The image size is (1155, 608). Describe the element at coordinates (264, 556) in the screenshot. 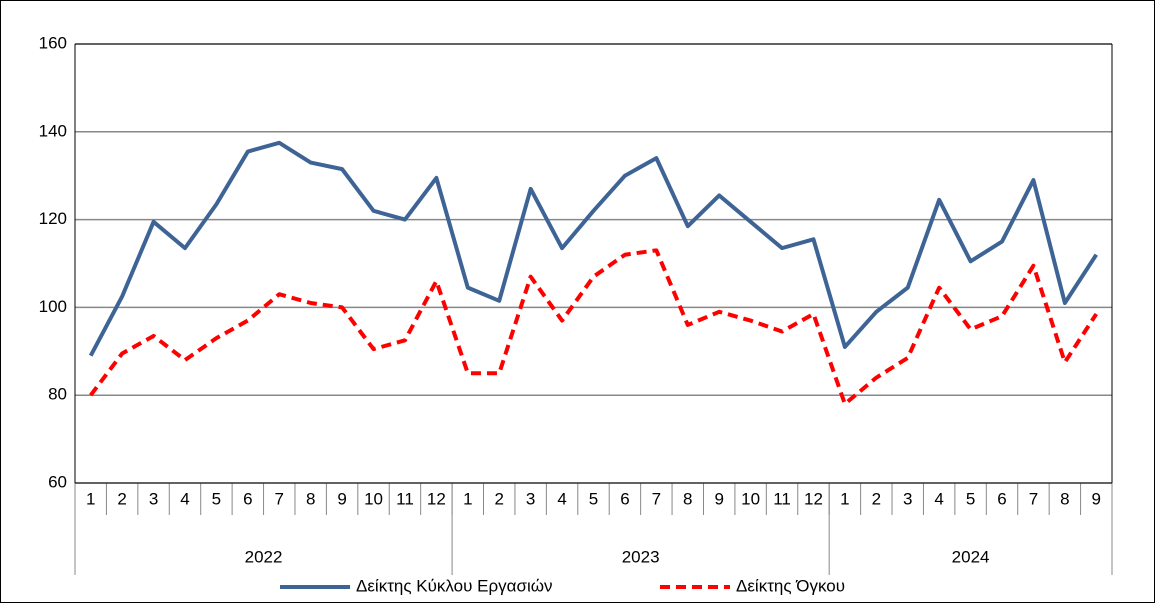

I see `group-label: 2022` at that location.